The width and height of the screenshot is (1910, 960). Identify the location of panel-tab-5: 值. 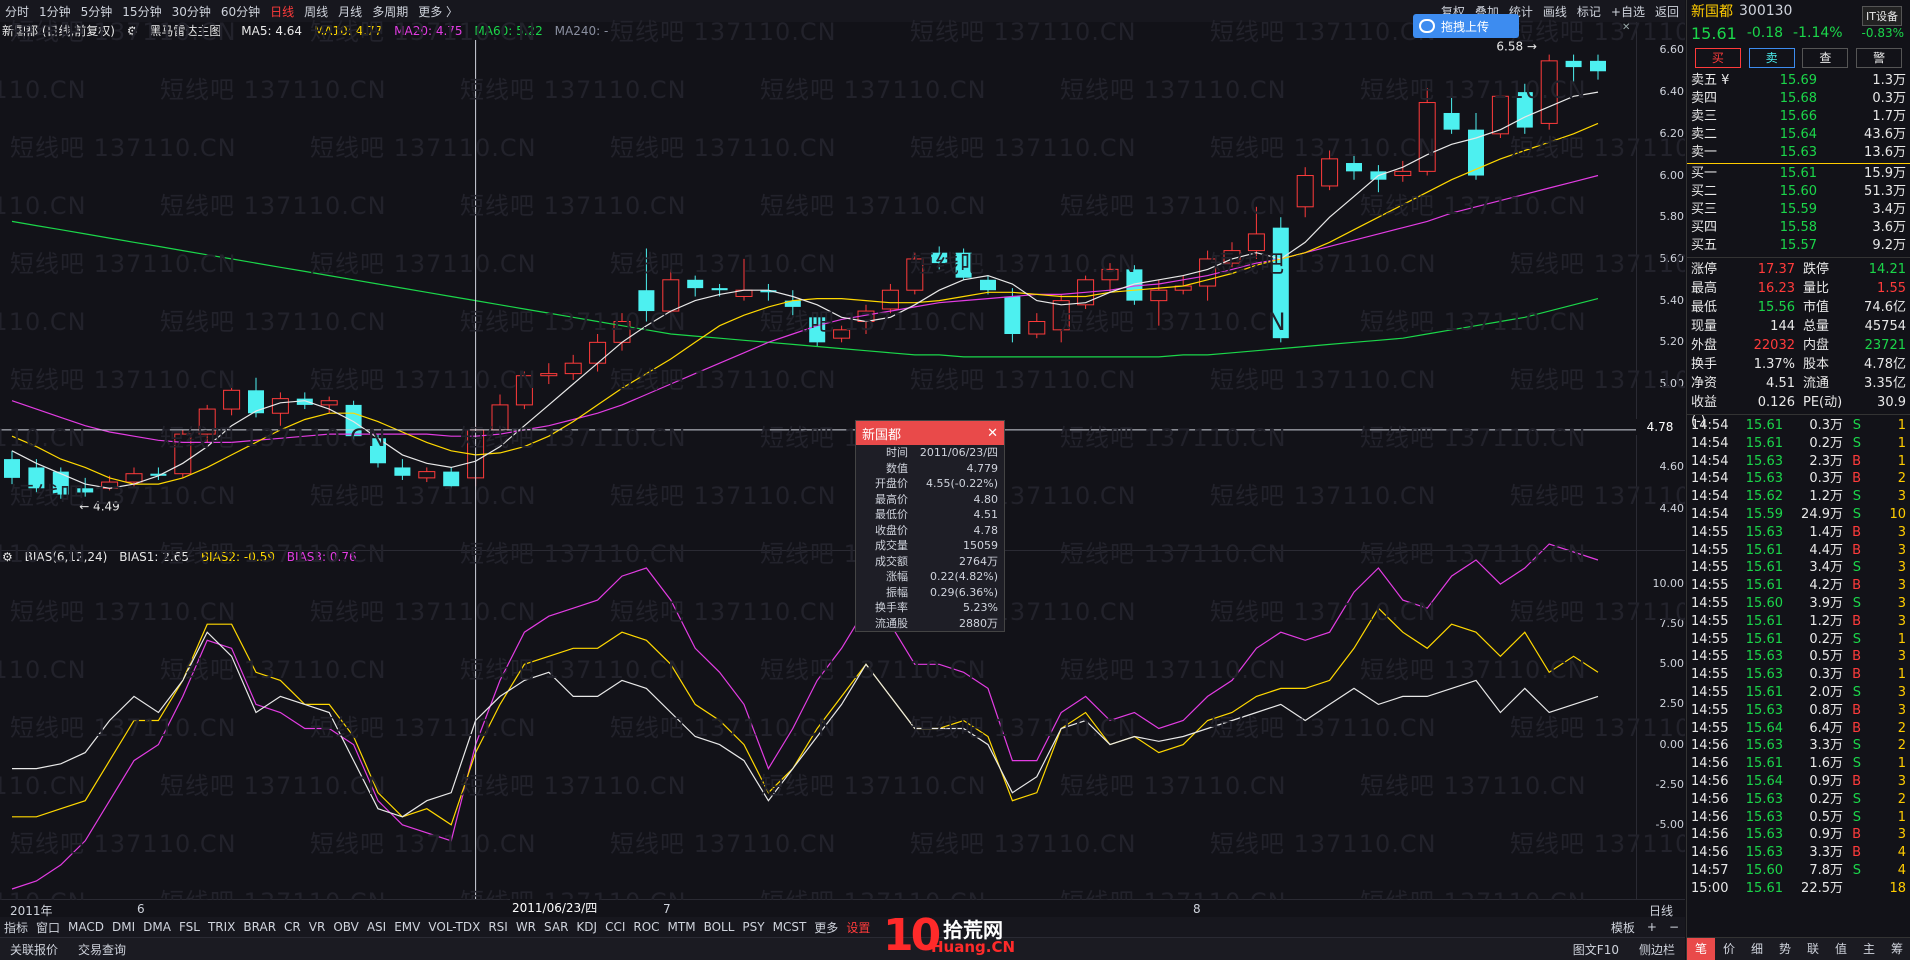
(1840, 949).